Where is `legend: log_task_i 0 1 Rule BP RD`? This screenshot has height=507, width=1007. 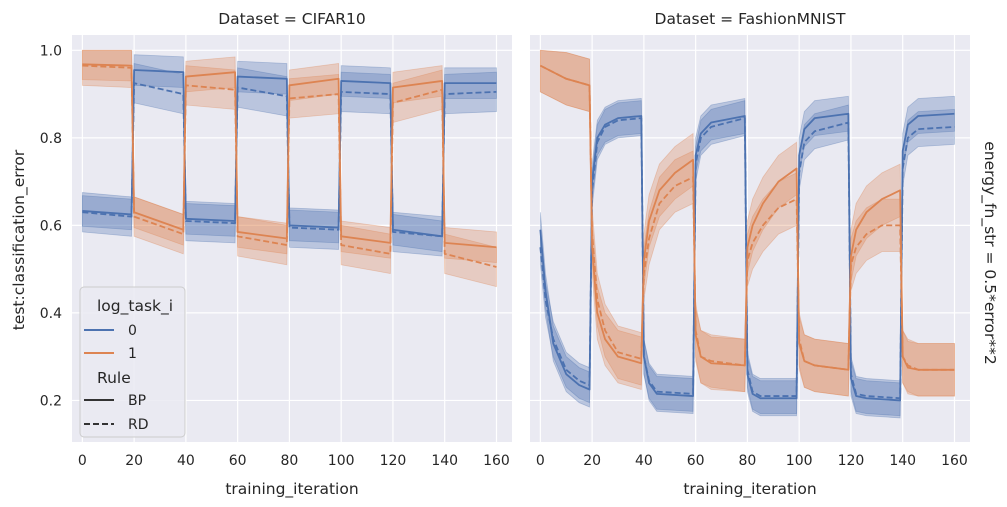 legend: log_task_i 0 1 Rule BP RD is located at coordinates (132, 362).